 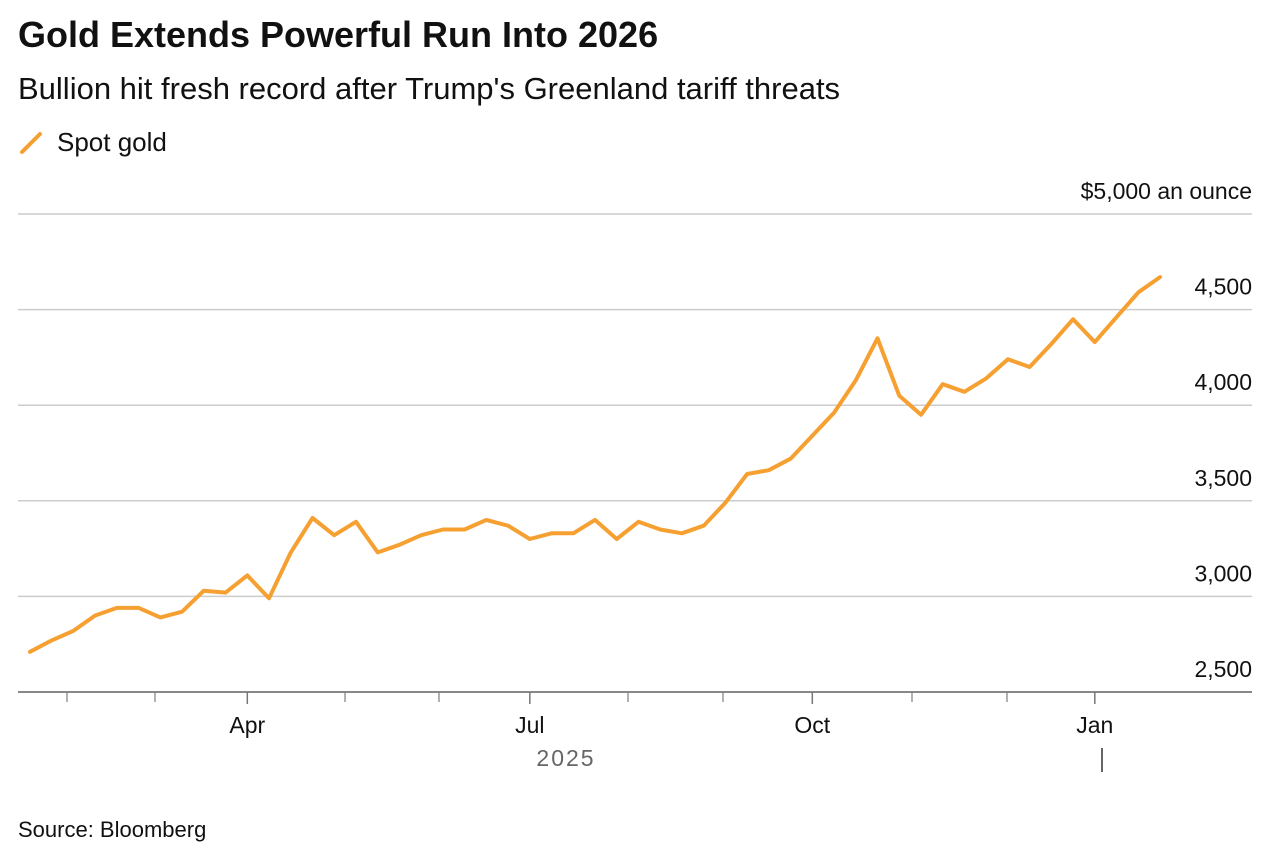 What do you see at coordinates (112, 829) in the screenshot?
I see `source: Source: Bloomberg` at bounding box center [112, 829].